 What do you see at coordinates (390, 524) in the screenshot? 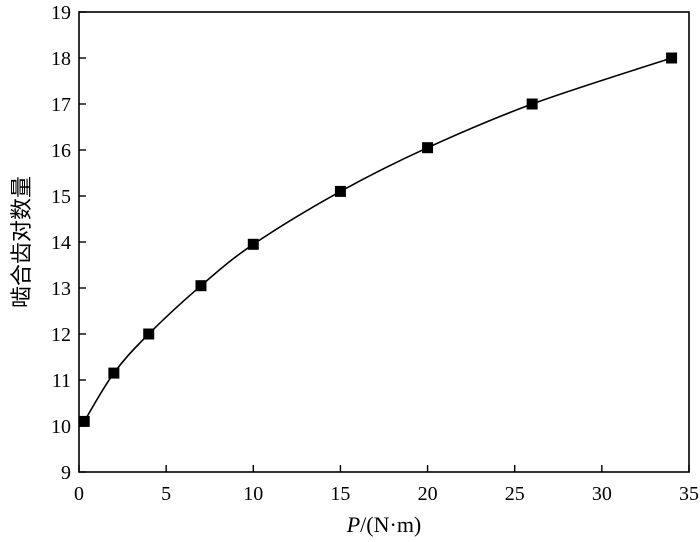
I see `x-axis-unit: /(N·m)` at bounding box center [390, 524].